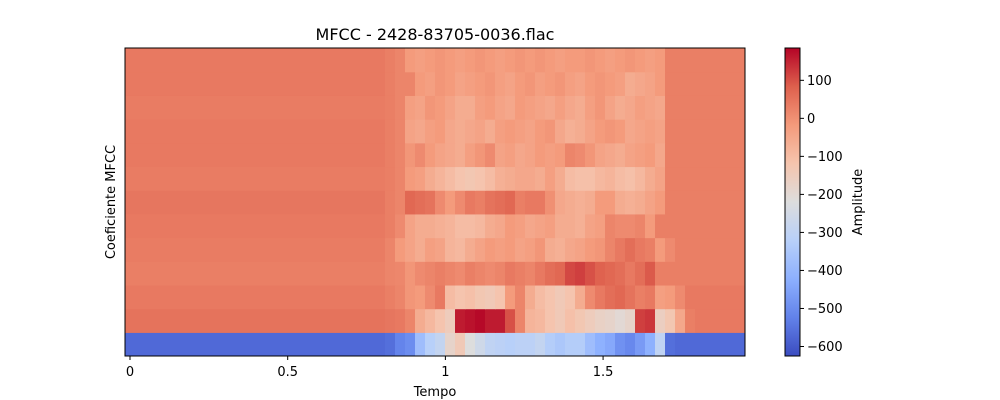  What do you see at coordinates (400, 273) in the screenshot?
I see `heatmap-cell-c3-f27` at bounding box center [400, 273].